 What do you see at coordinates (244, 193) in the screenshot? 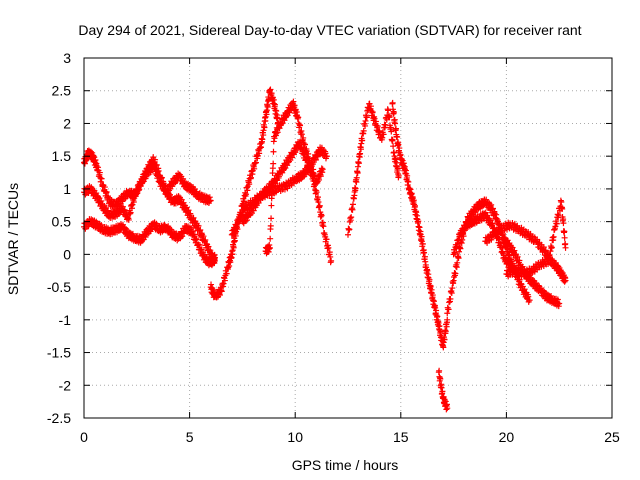
I see `series-sat-d` at bounding box center [244, 193].